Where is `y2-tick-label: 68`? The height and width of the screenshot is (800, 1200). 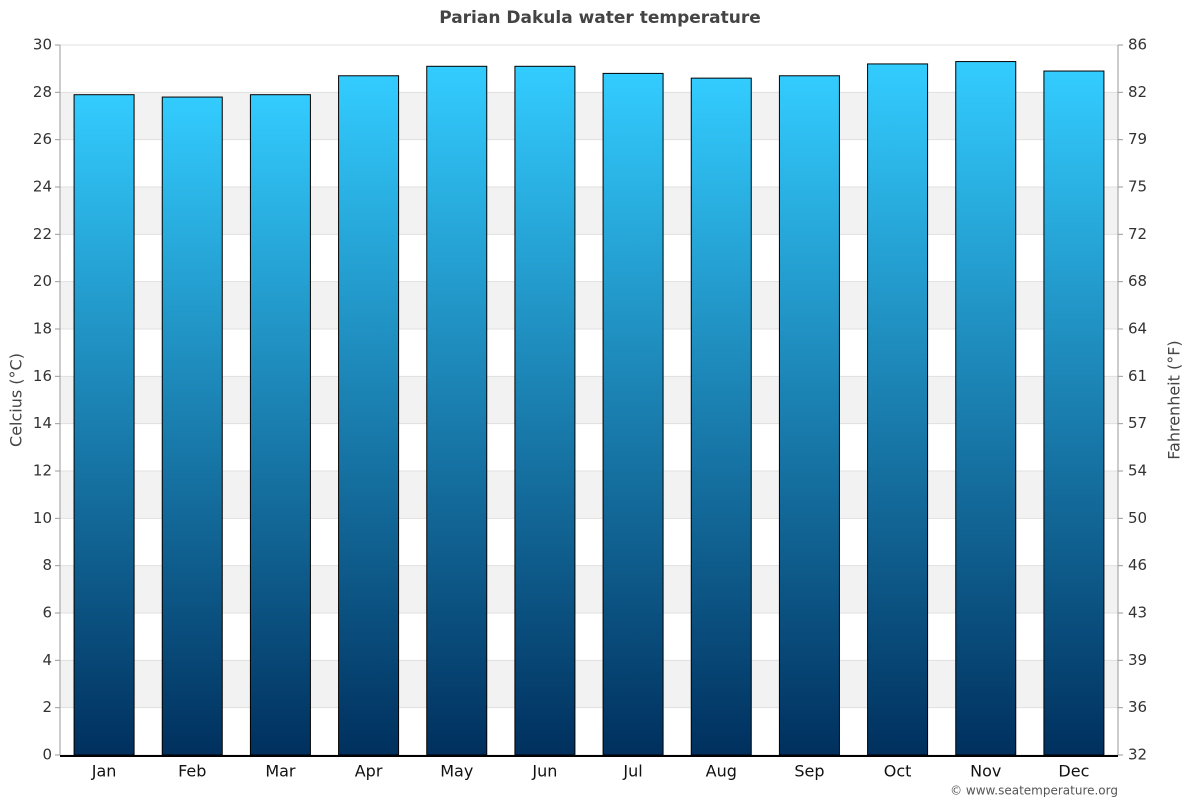 y2-tick-label: 68 is located at coordinates (1137, 281).